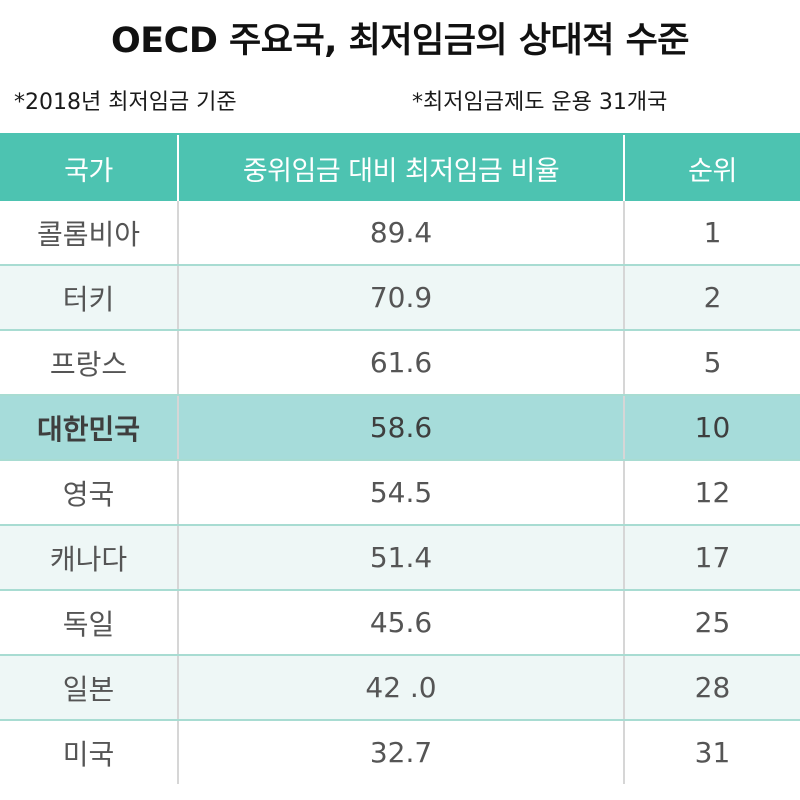 The height and width of the screenshot is (800, 800). I want to click on cell-ratio: 42 .0, so click(400, 688).